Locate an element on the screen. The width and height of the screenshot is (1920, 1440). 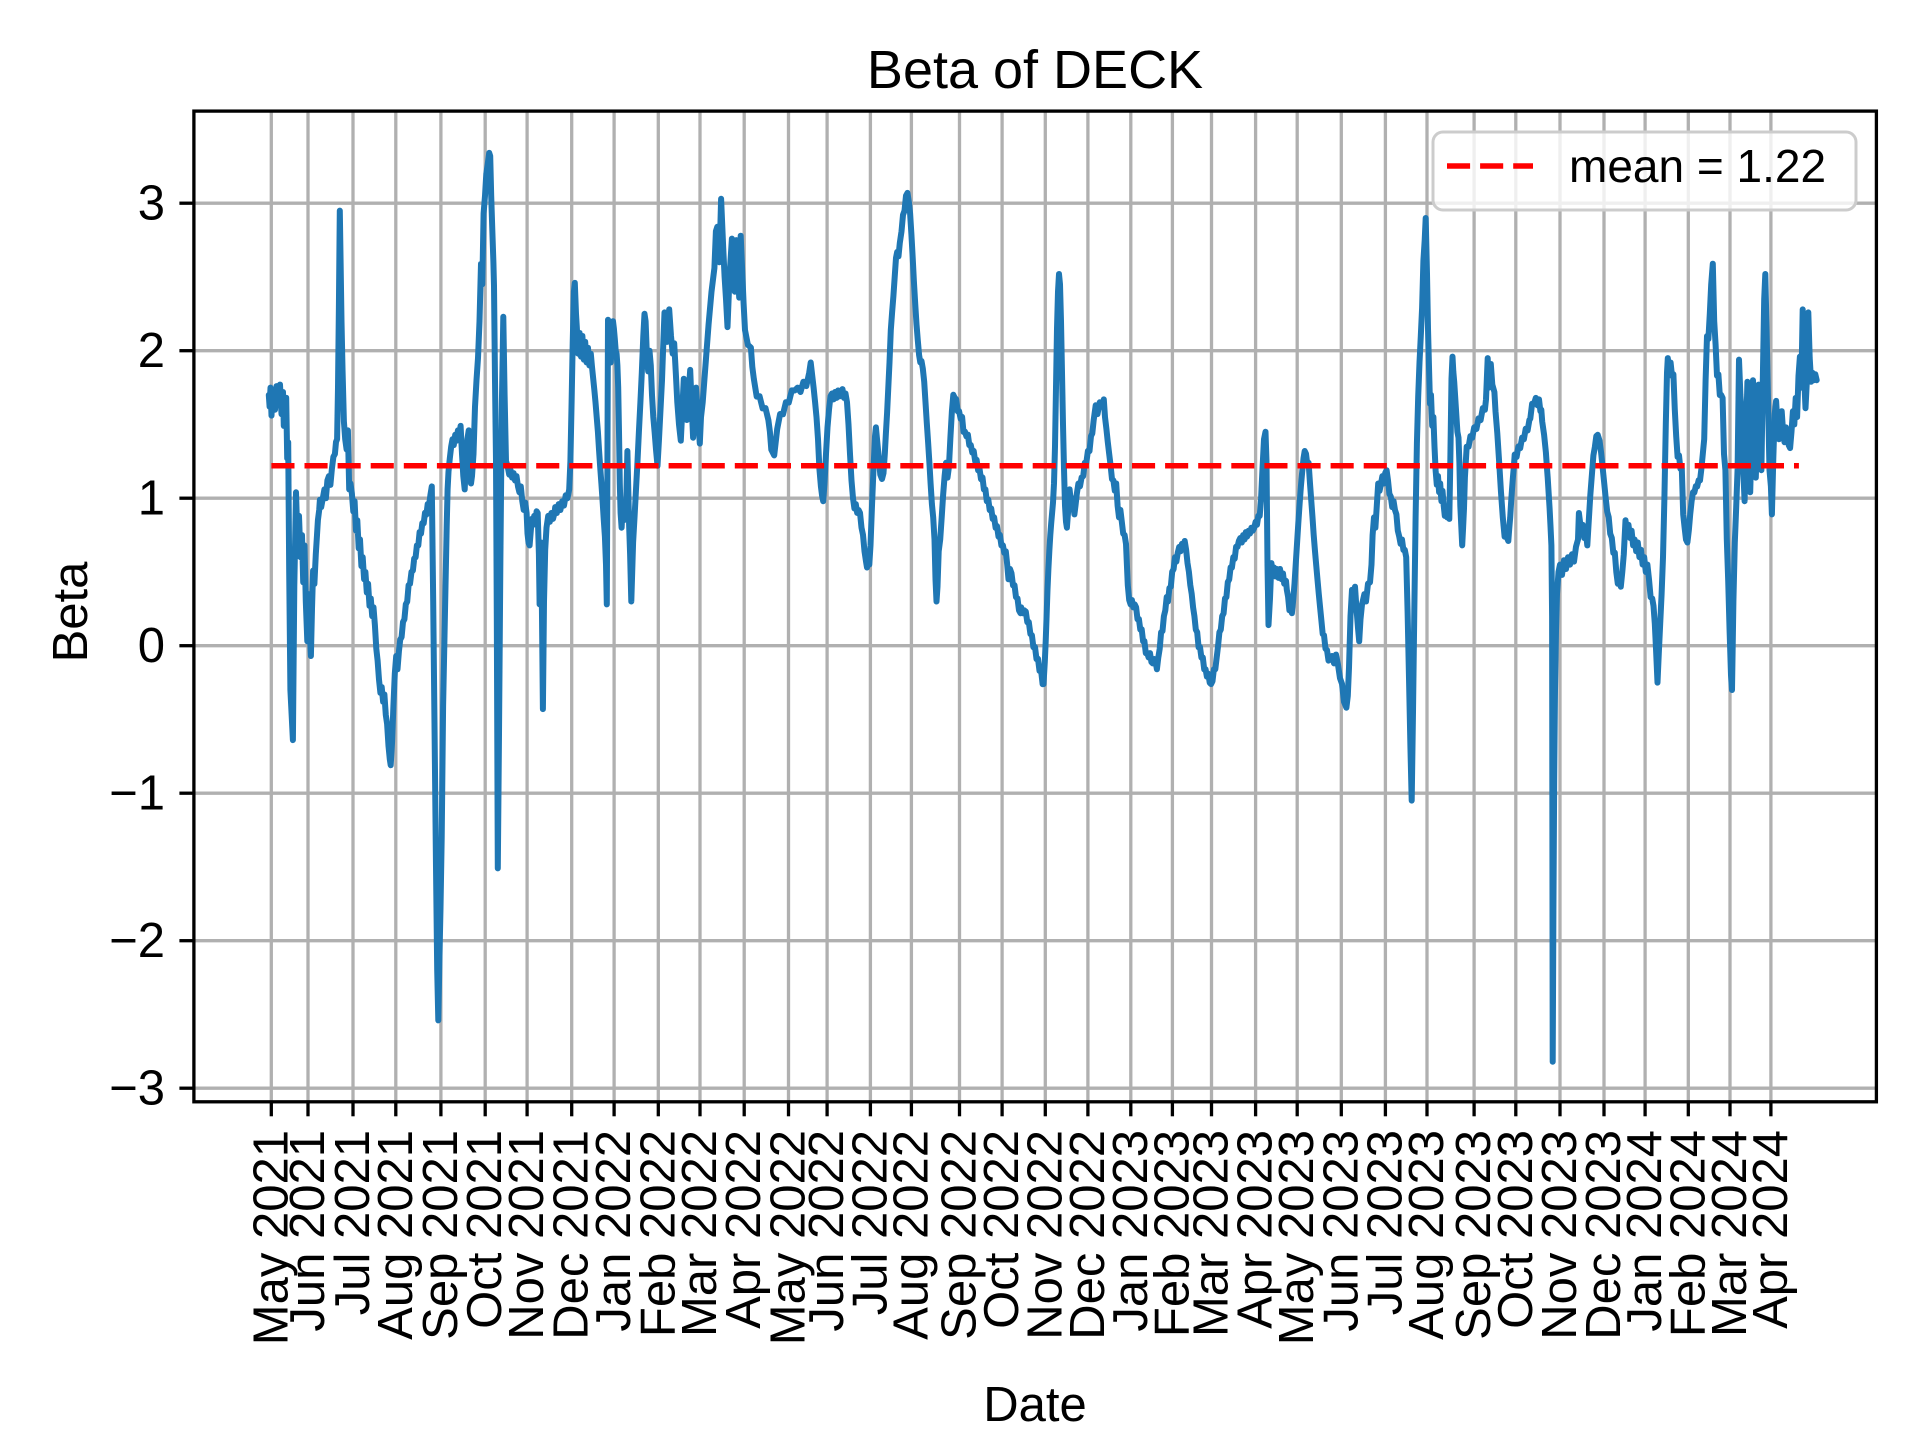
svg-text: Oct 2023 is located at coordinates (1516, 1229).